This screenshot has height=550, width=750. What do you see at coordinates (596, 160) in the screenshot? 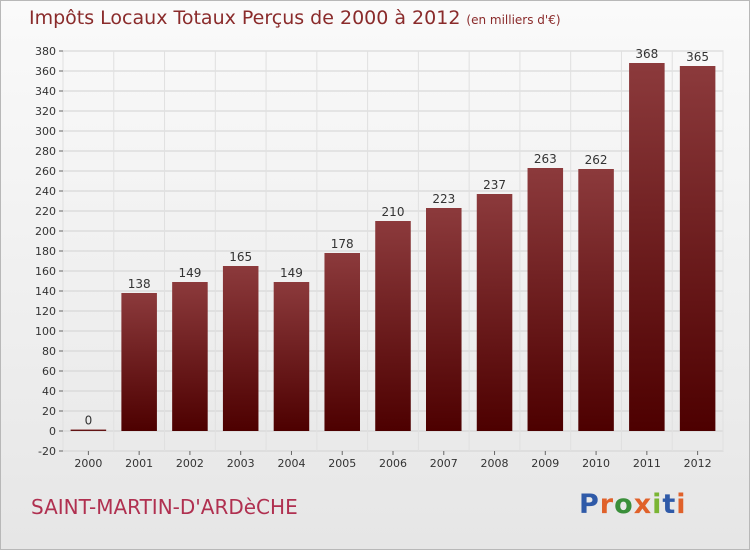
I see `data-label-2010: 262` at bounding box center [596, 160].